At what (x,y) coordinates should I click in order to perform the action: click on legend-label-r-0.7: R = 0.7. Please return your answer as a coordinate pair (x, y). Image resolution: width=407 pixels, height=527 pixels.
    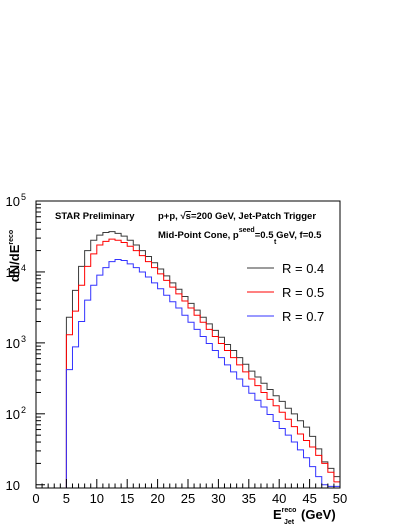
    Looking at the image, I should click on (303, 316).